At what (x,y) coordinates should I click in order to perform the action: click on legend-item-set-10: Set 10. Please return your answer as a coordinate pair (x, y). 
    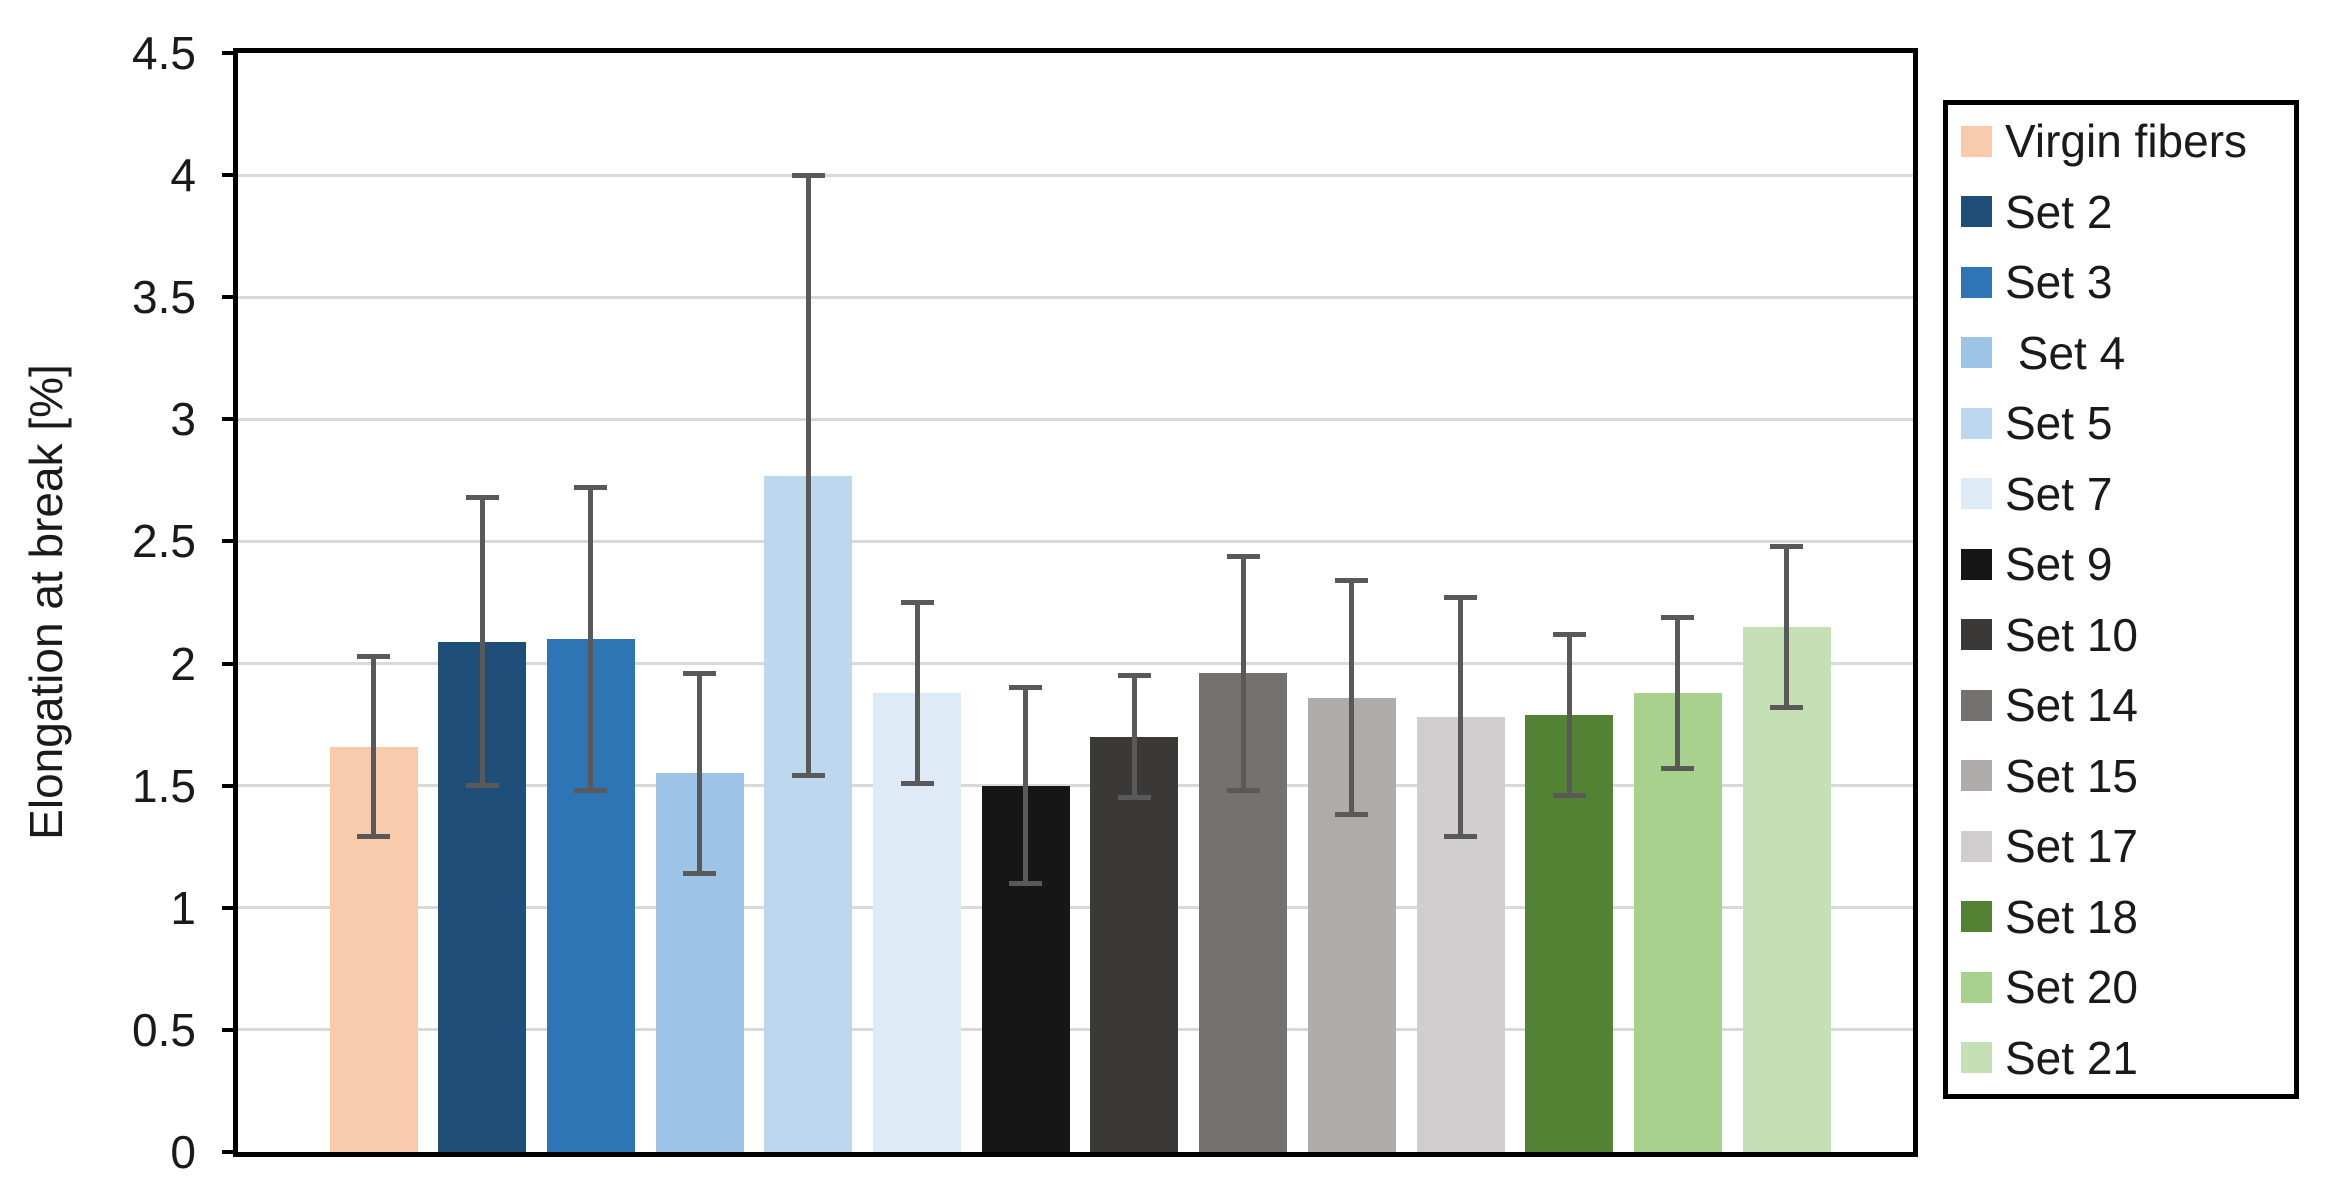
    Looking at the image, I should click on (2127, 635).